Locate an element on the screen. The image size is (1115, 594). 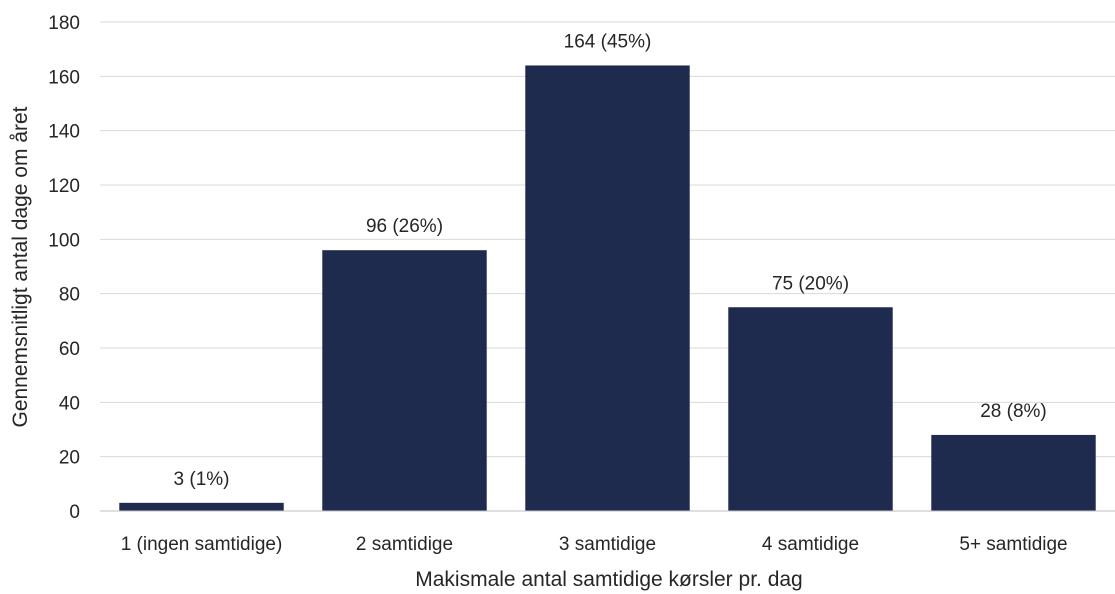
x-tick-label: 4 samtidige is located at coordinates (810, 544).